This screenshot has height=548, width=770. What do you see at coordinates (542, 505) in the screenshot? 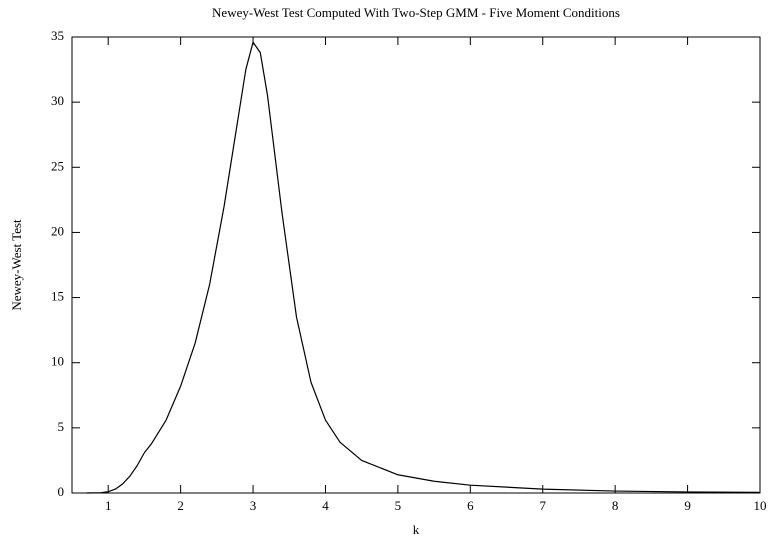
I see `x-tick-label: 7` at bounding box center [542, 505].